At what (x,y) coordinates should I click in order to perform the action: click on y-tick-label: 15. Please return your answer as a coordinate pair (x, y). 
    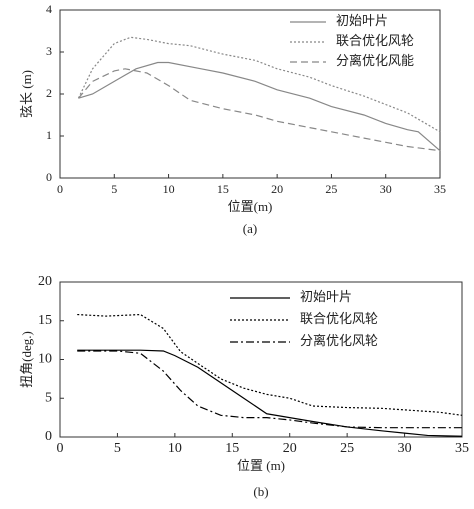
    Looking at the image, I should click on (45, 320).